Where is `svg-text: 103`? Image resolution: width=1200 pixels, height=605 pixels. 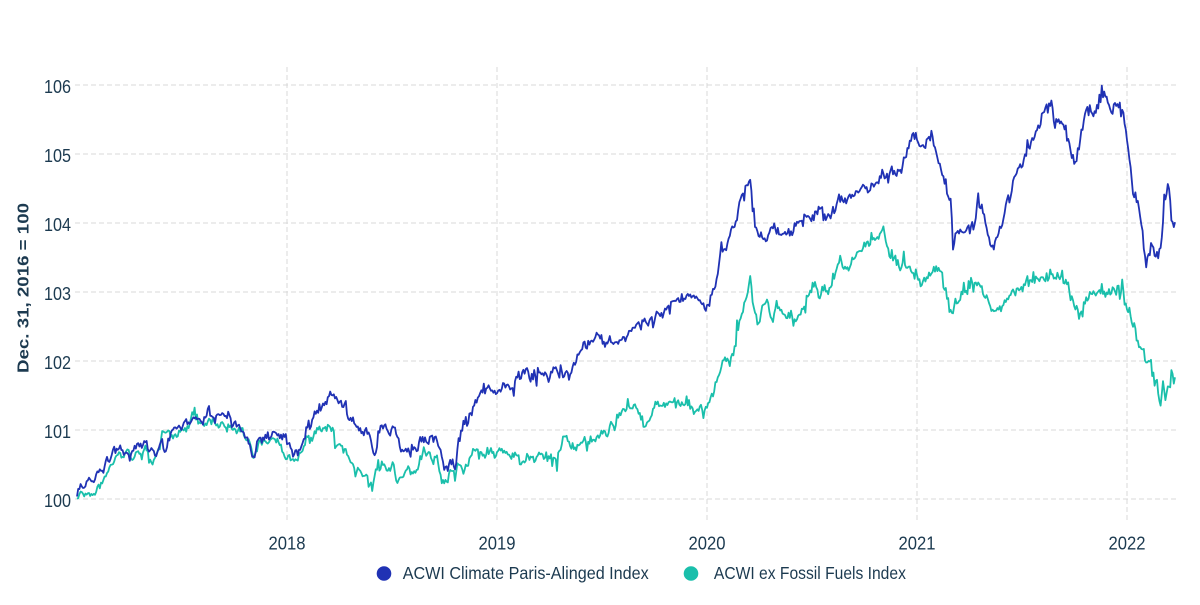 svg-text: 103 is located at coordinates (57, 294).